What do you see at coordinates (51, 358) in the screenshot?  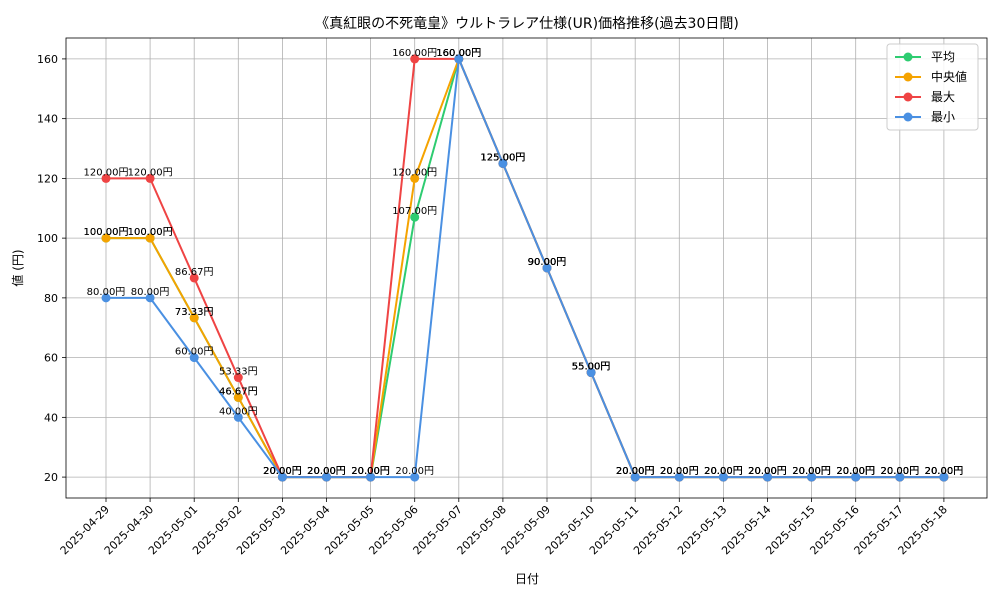 I see `y-tick-label: 60` at bounding box center [51, 358].